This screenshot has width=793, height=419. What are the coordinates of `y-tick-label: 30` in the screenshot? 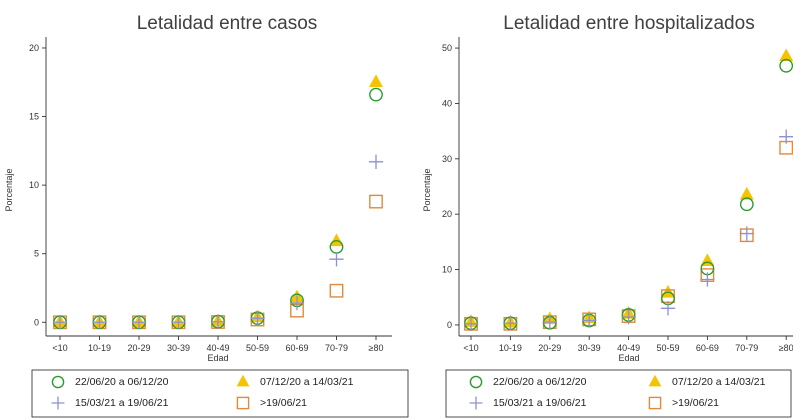 It's located at (447, 159).